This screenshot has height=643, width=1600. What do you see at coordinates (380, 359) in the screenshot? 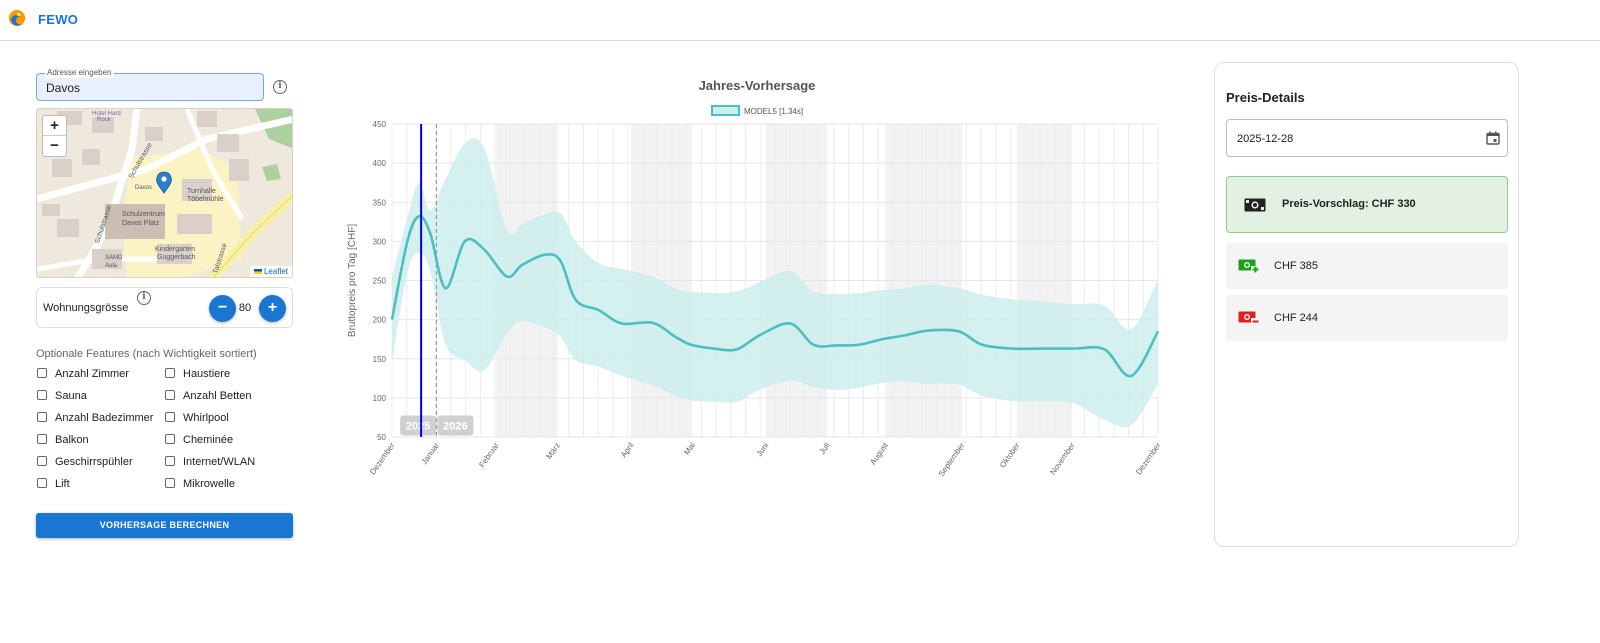
I see `y-tick-label: 150` at bounding box center [380, 359].